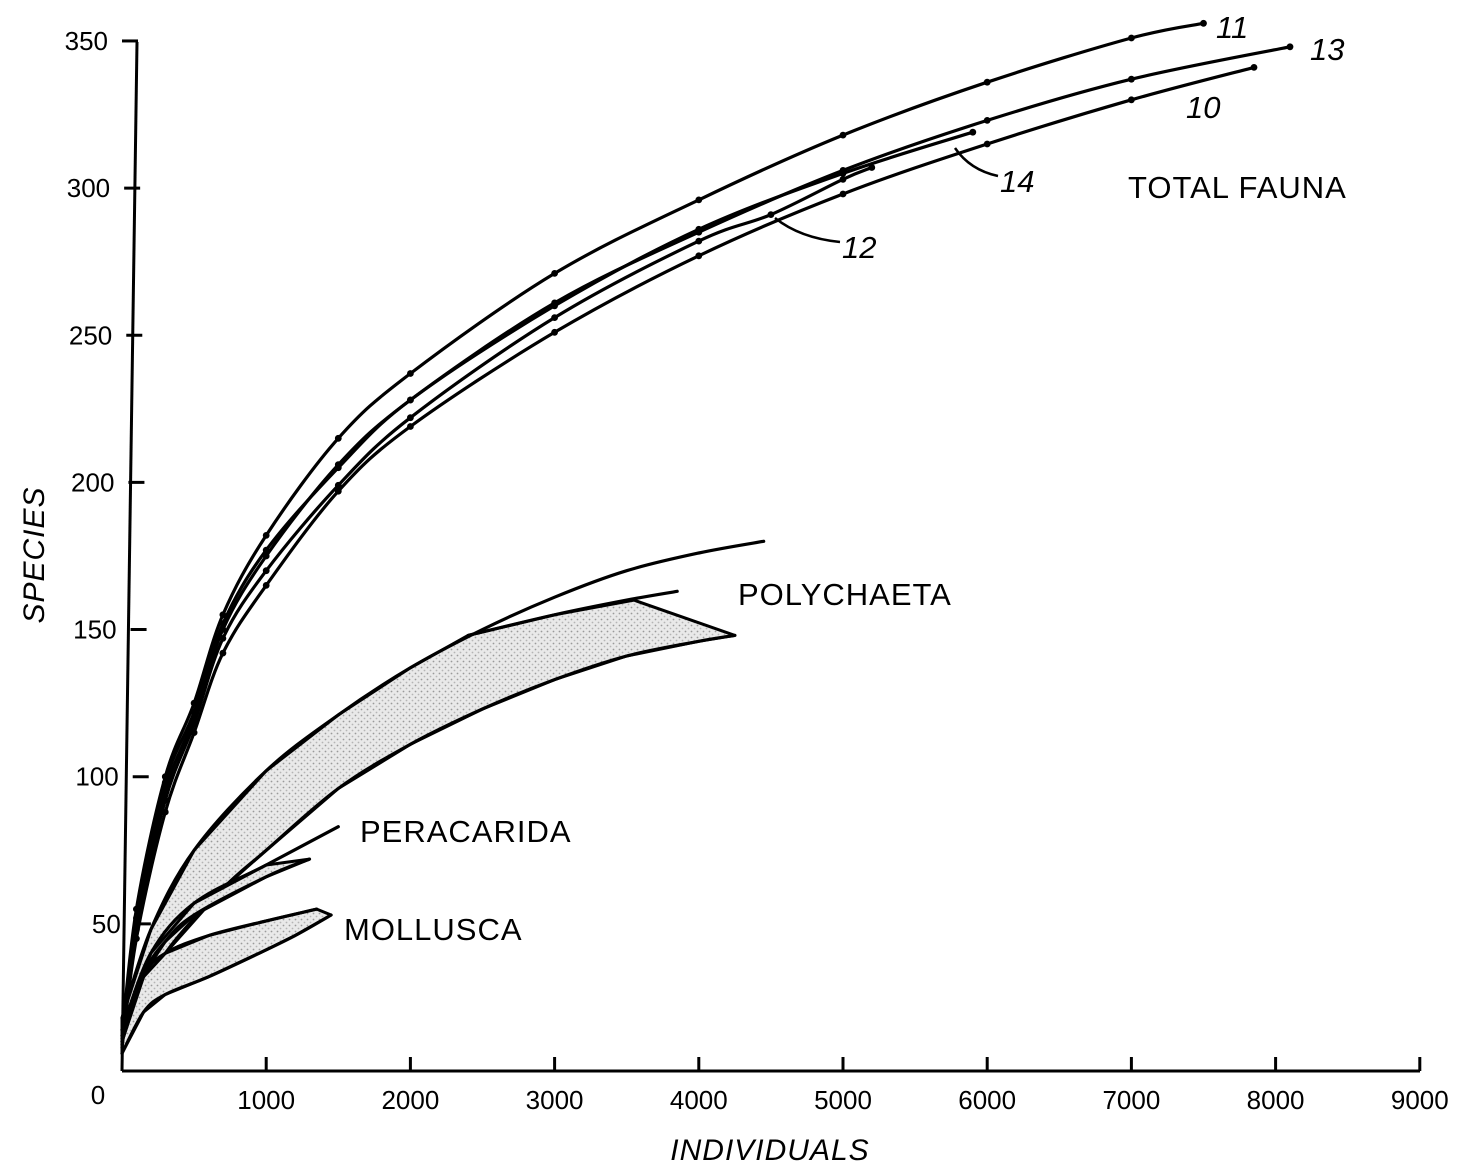 This screenshot has height=1167, width=1465. I want to click on series-label-13: 13, so click(1327, 49).